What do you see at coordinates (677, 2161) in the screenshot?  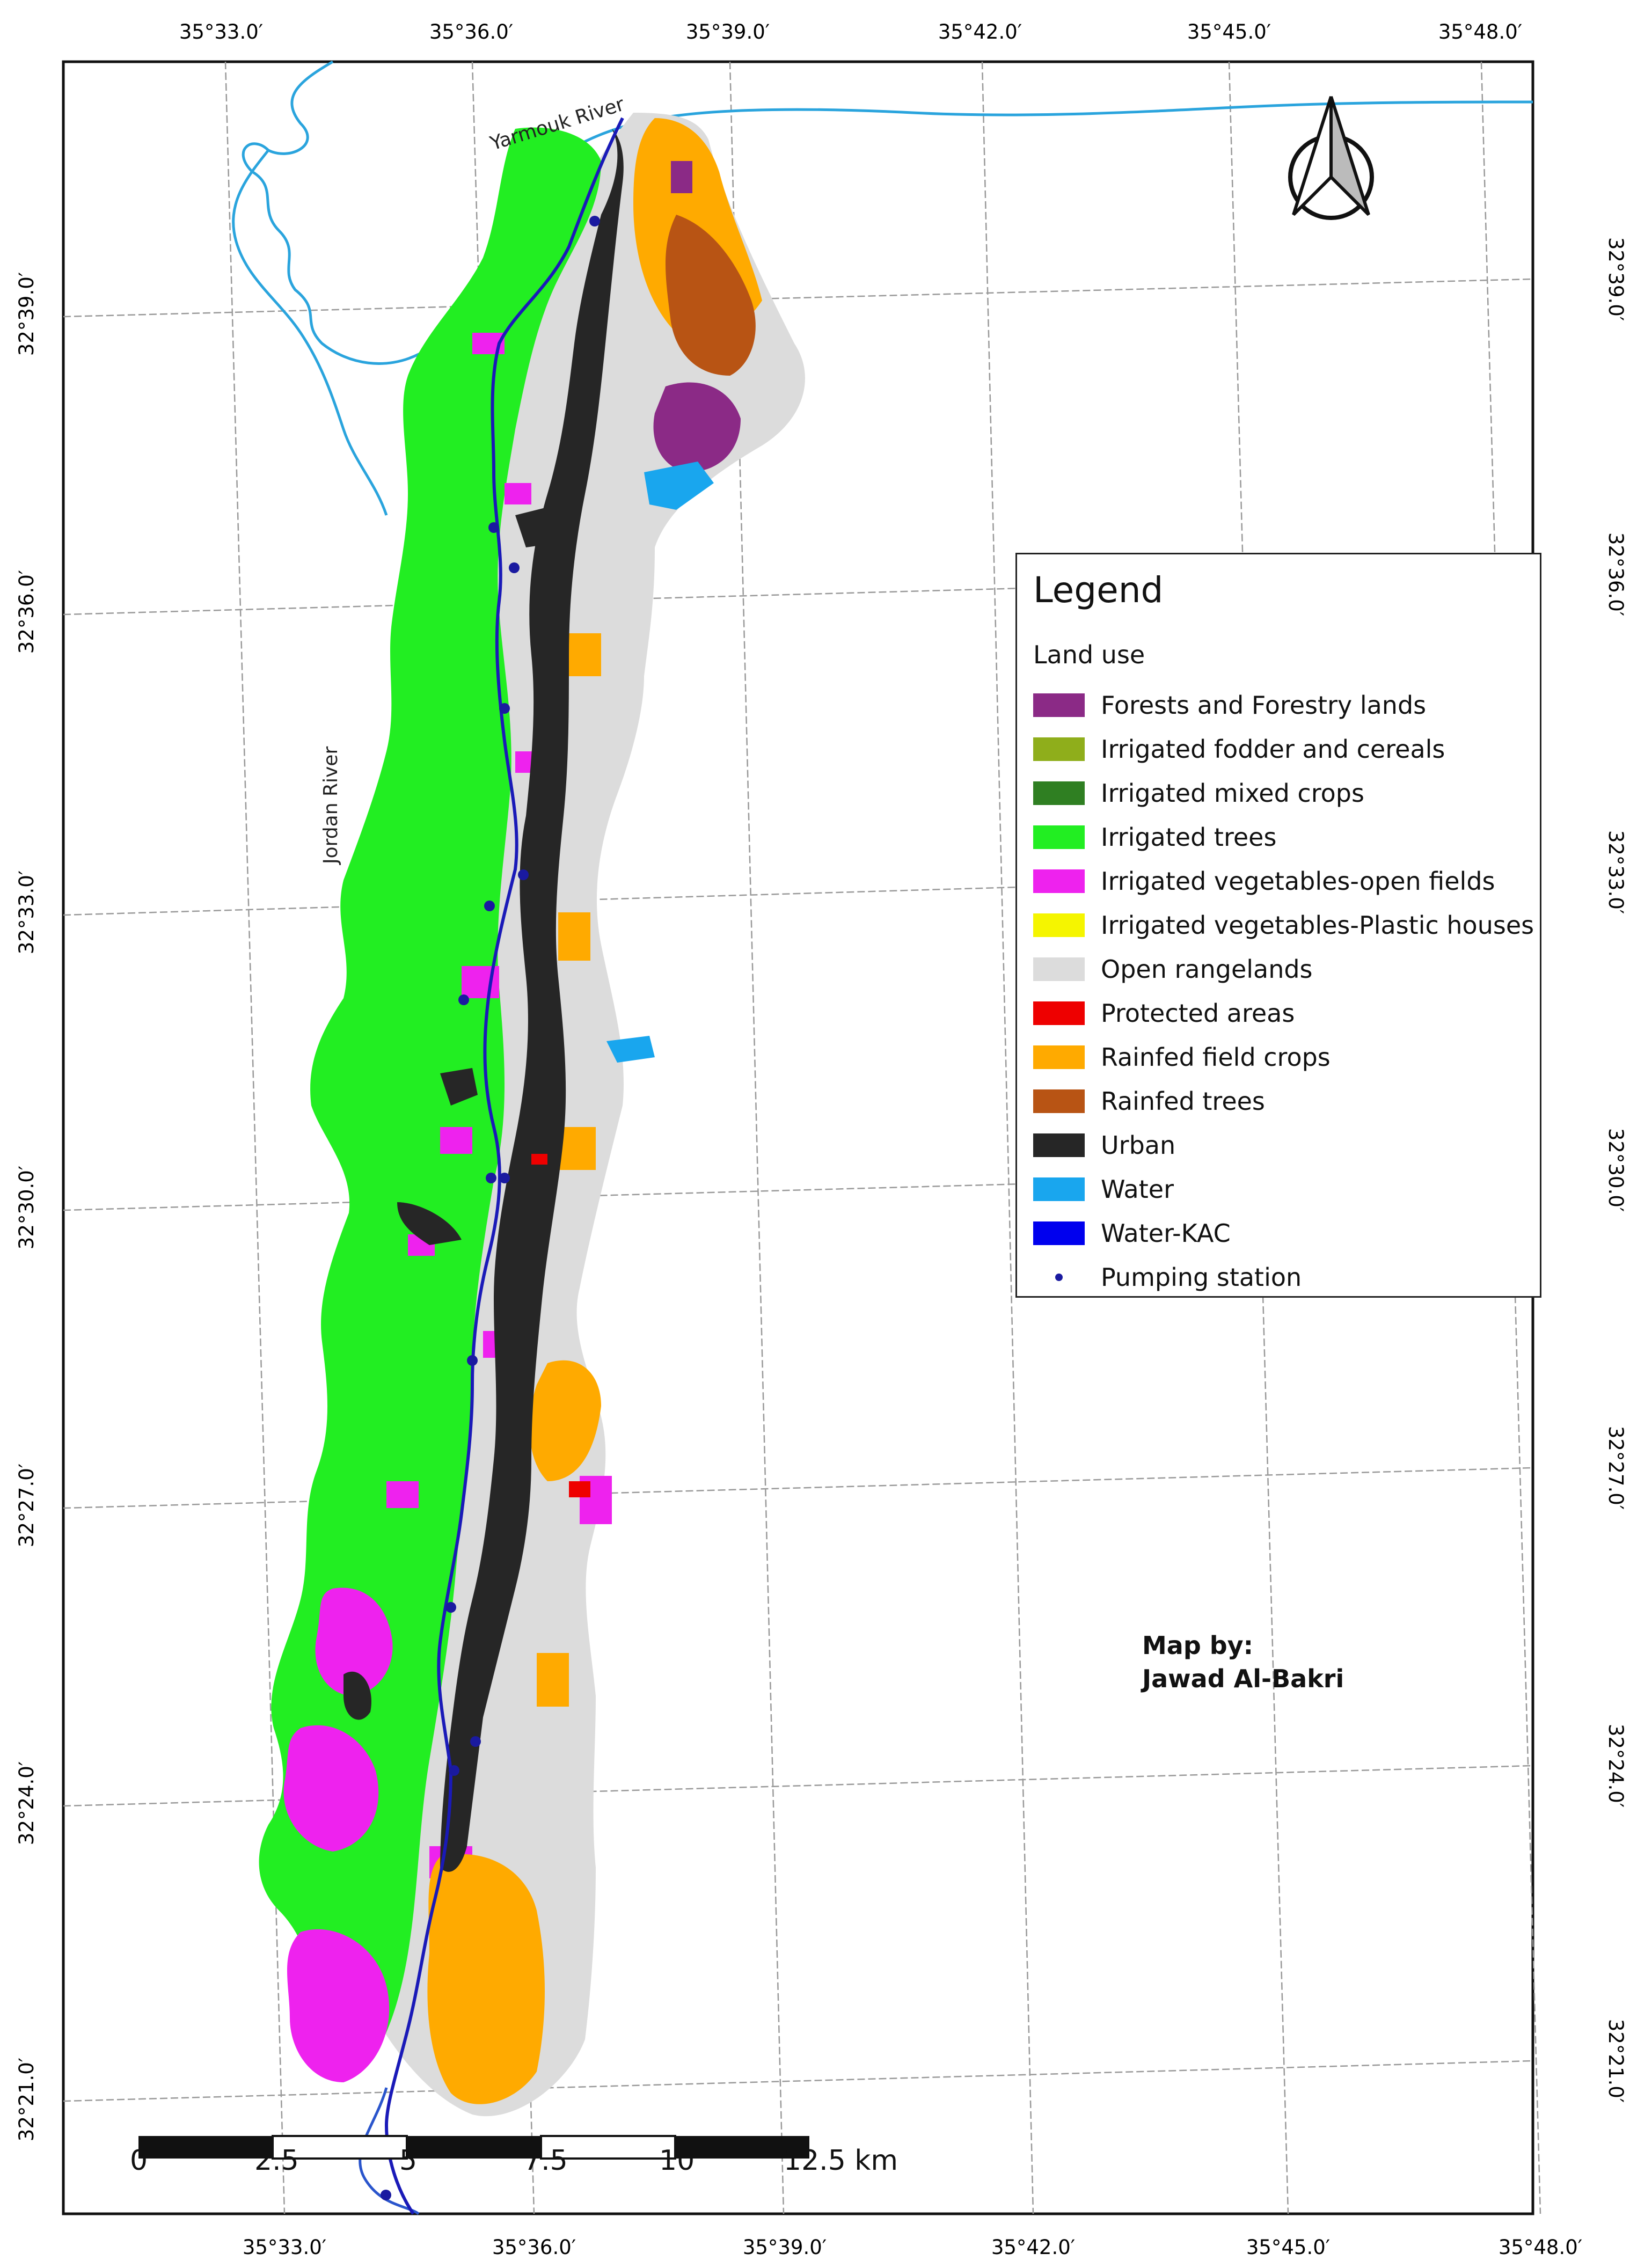 I see `scale-label: 10` at bounding box center [677, 2161].